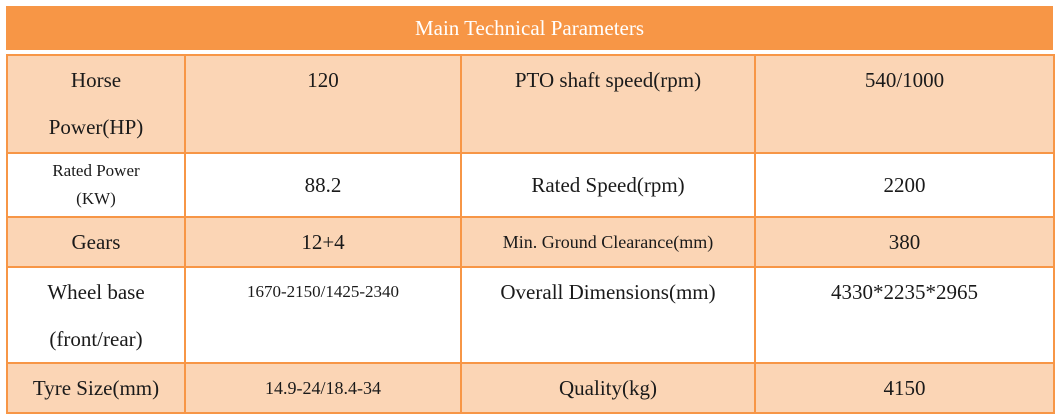 This screenshot has width=1059, height=414. I want to click on param-label: Overall Dimensions(mm), so click(608, 292).